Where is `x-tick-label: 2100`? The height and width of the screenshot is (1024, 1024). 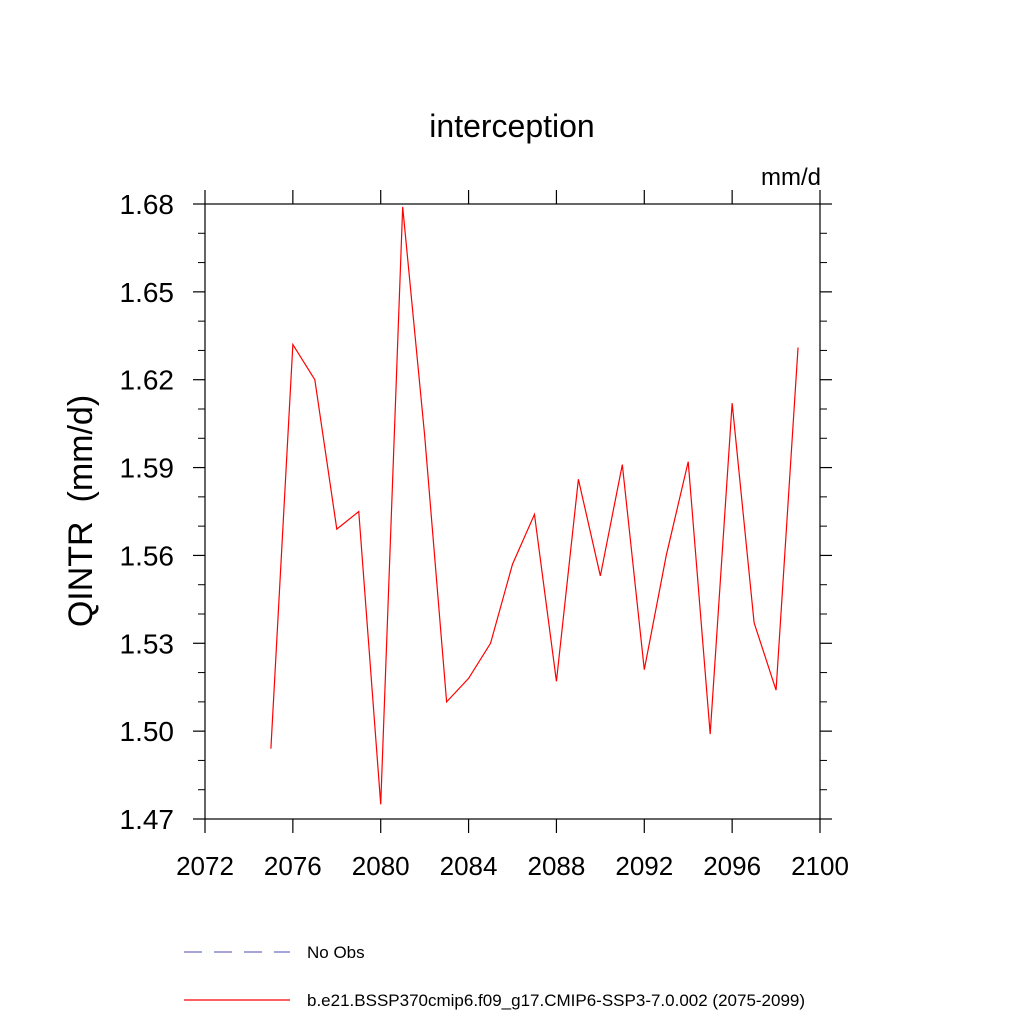 x-tick-label: 2100 is located at coordinates (820, 866).